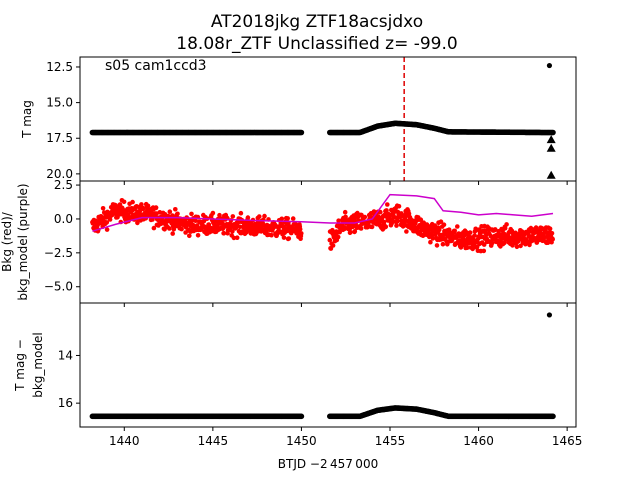 The width and height of the screenshot is (640, 480). What do you see at coordinates (63, 120) in the screenshot?
I see `panel-top-y-ticks: 12.5 15.0 17.5 20.0` at bounding box center [63, 120].